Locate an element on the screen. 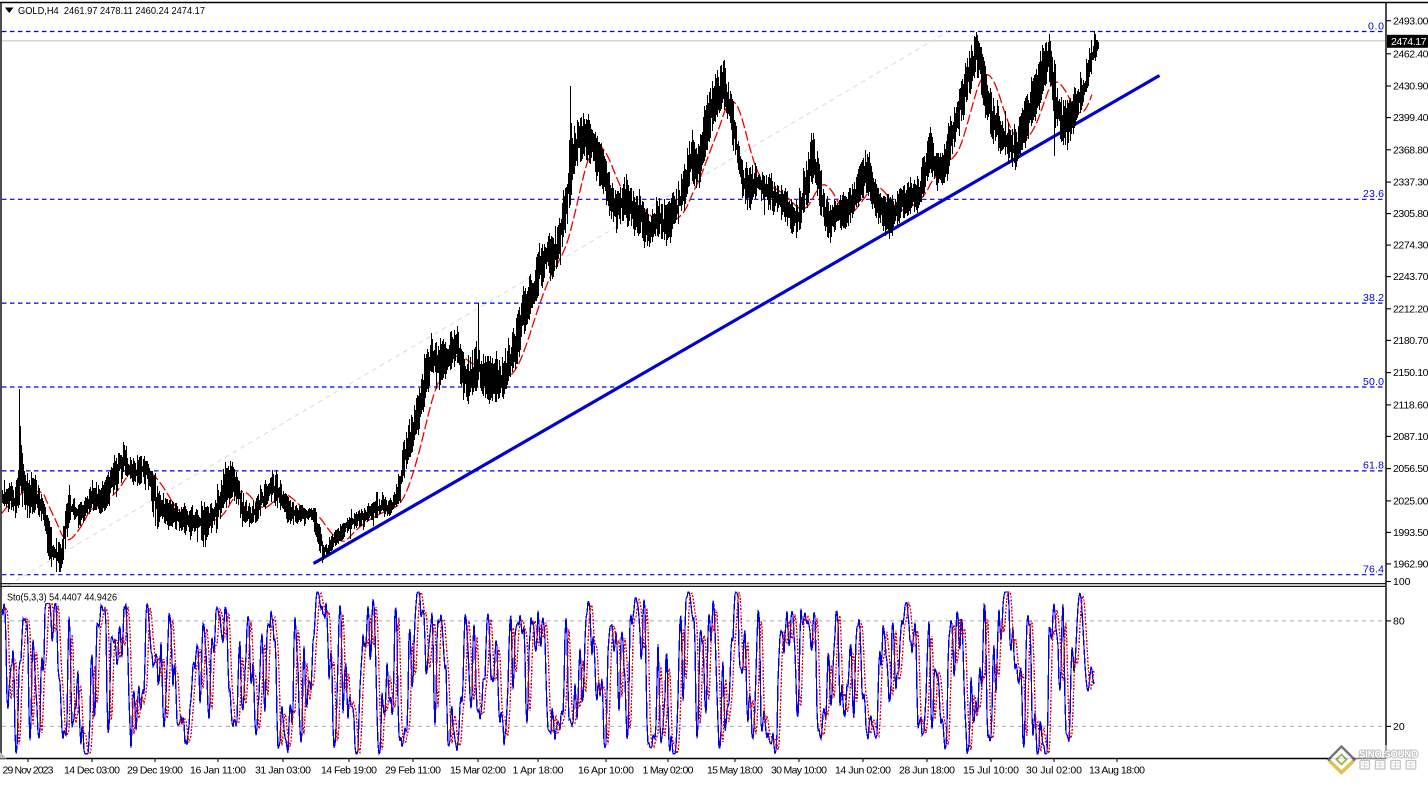 This screenshot has height=786, width=1428. svg-text: 2087.10 is located at coordinates (1410, 437).